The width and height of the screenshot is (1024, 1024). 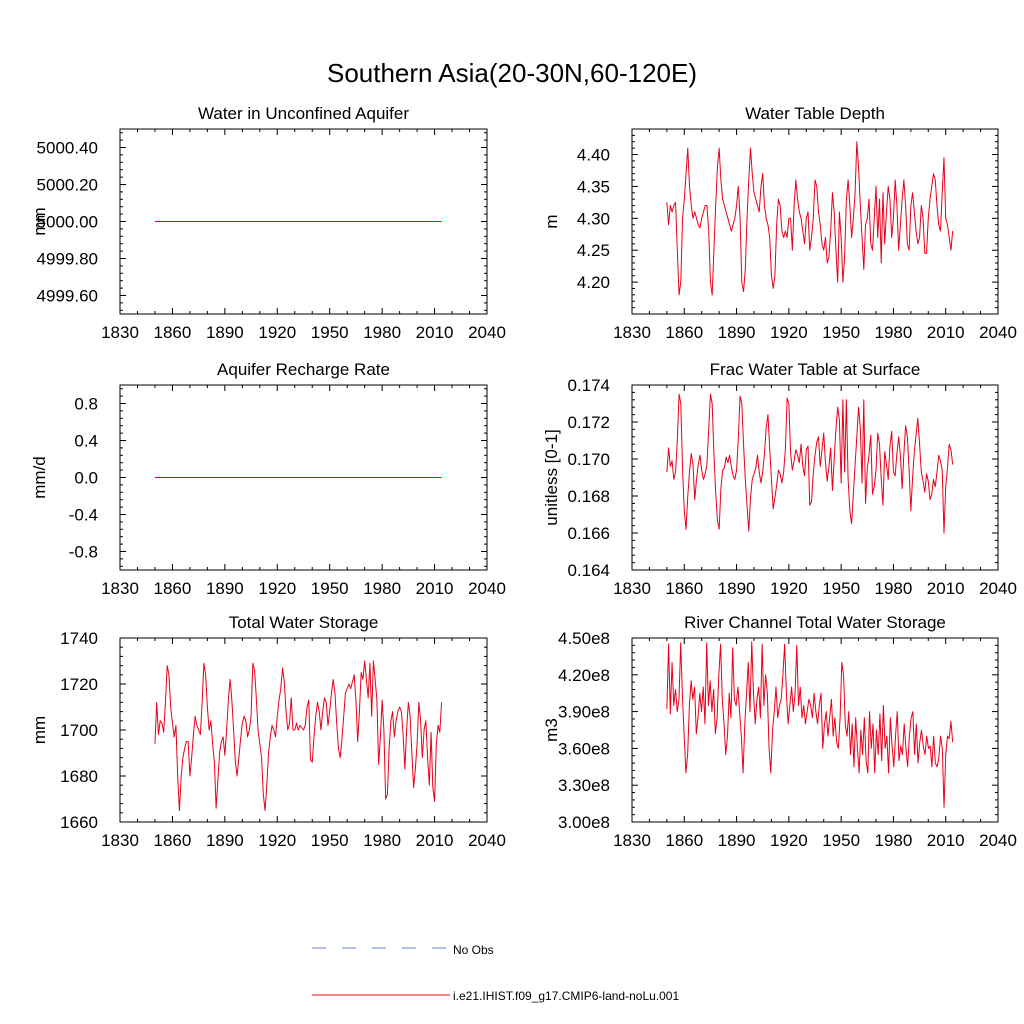 What do you see at coordinates (588, 570) in the screenshot?
I see `y-tick-label: 0.164` at bounding box center [588, 570].